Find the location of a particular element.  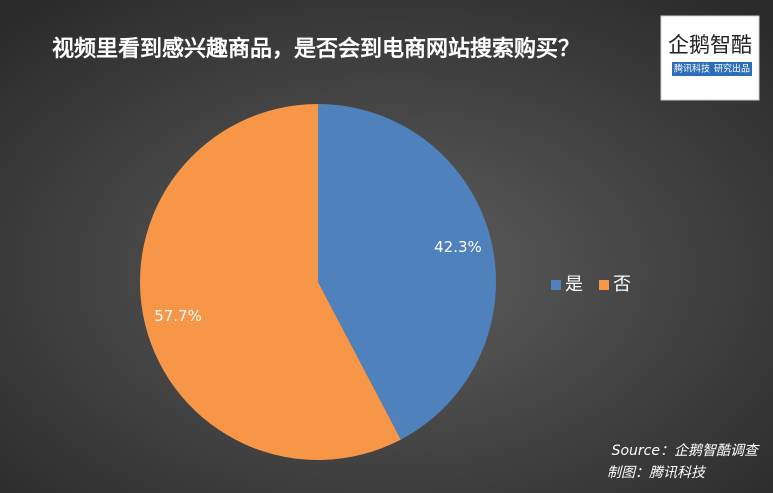

legend-label: 是 is located at coordinates (574, 284).